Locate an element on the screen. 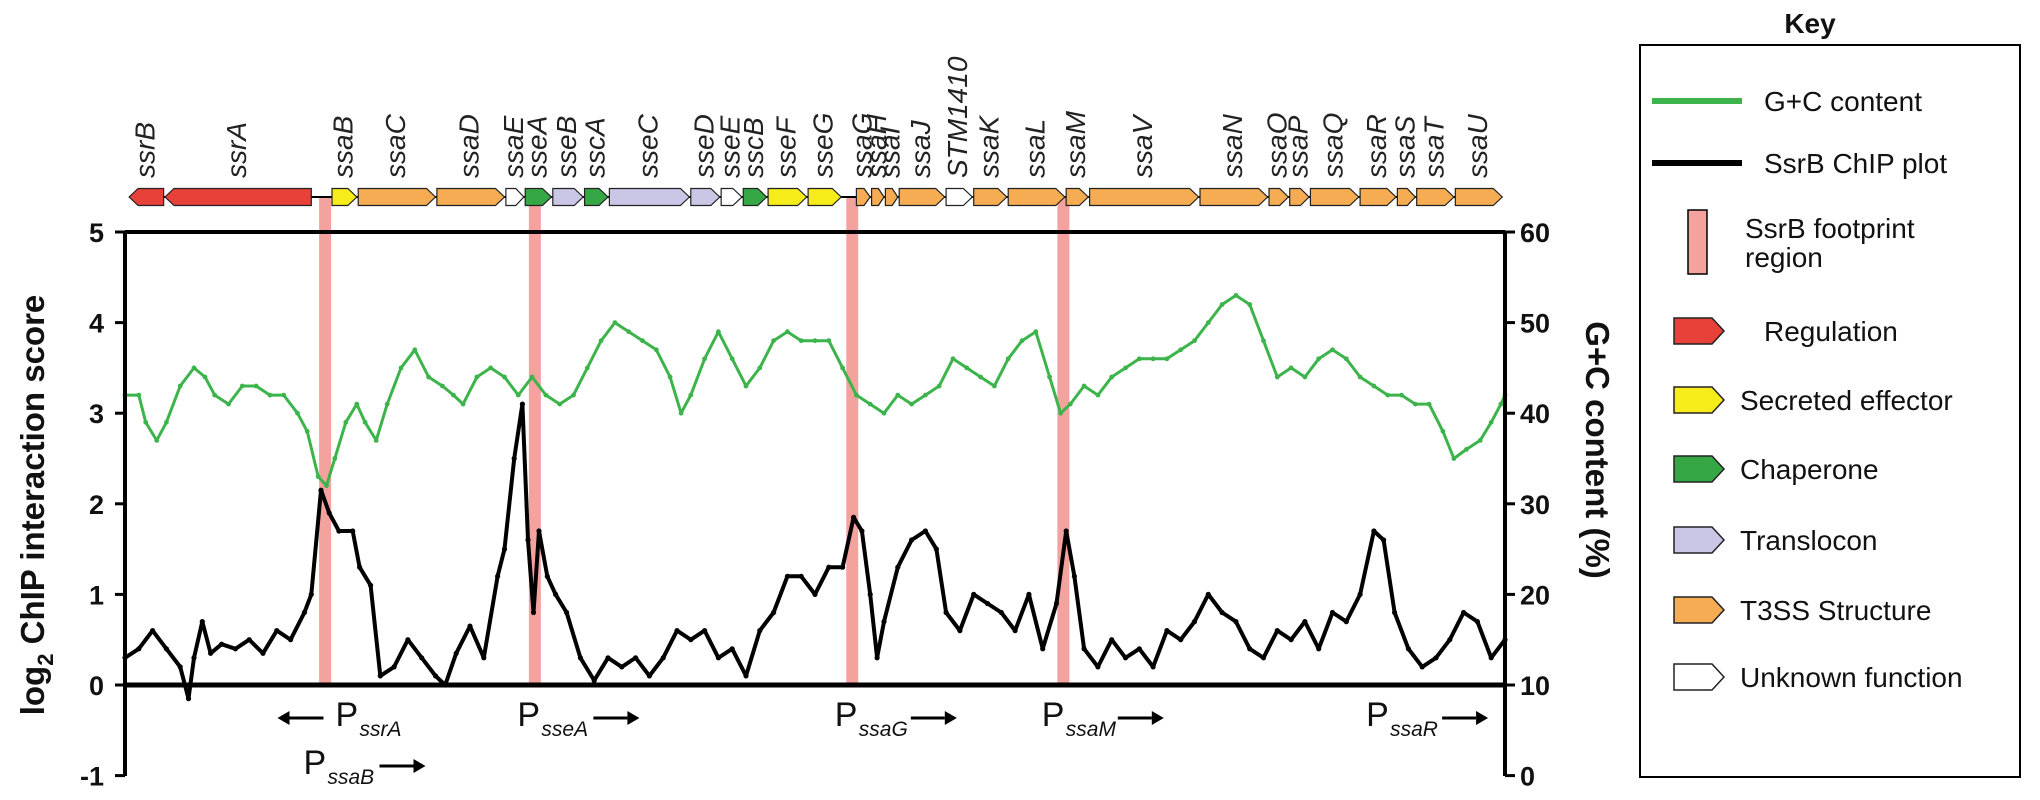  gene-arrow-ssaC is located at coordinates (397, 197).